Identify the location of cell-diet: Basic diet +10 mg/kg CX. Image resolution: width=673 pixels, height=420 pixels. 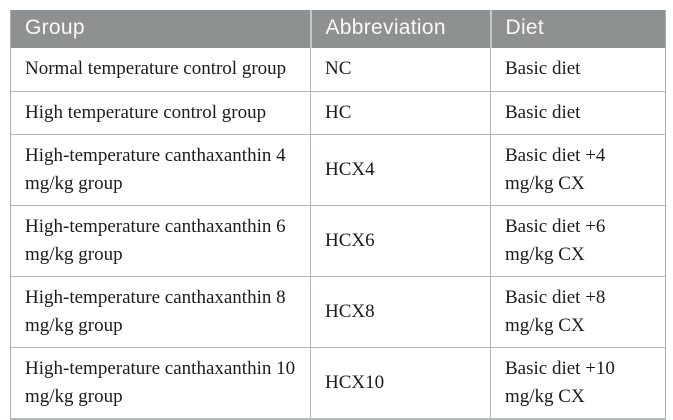
(578, 382).